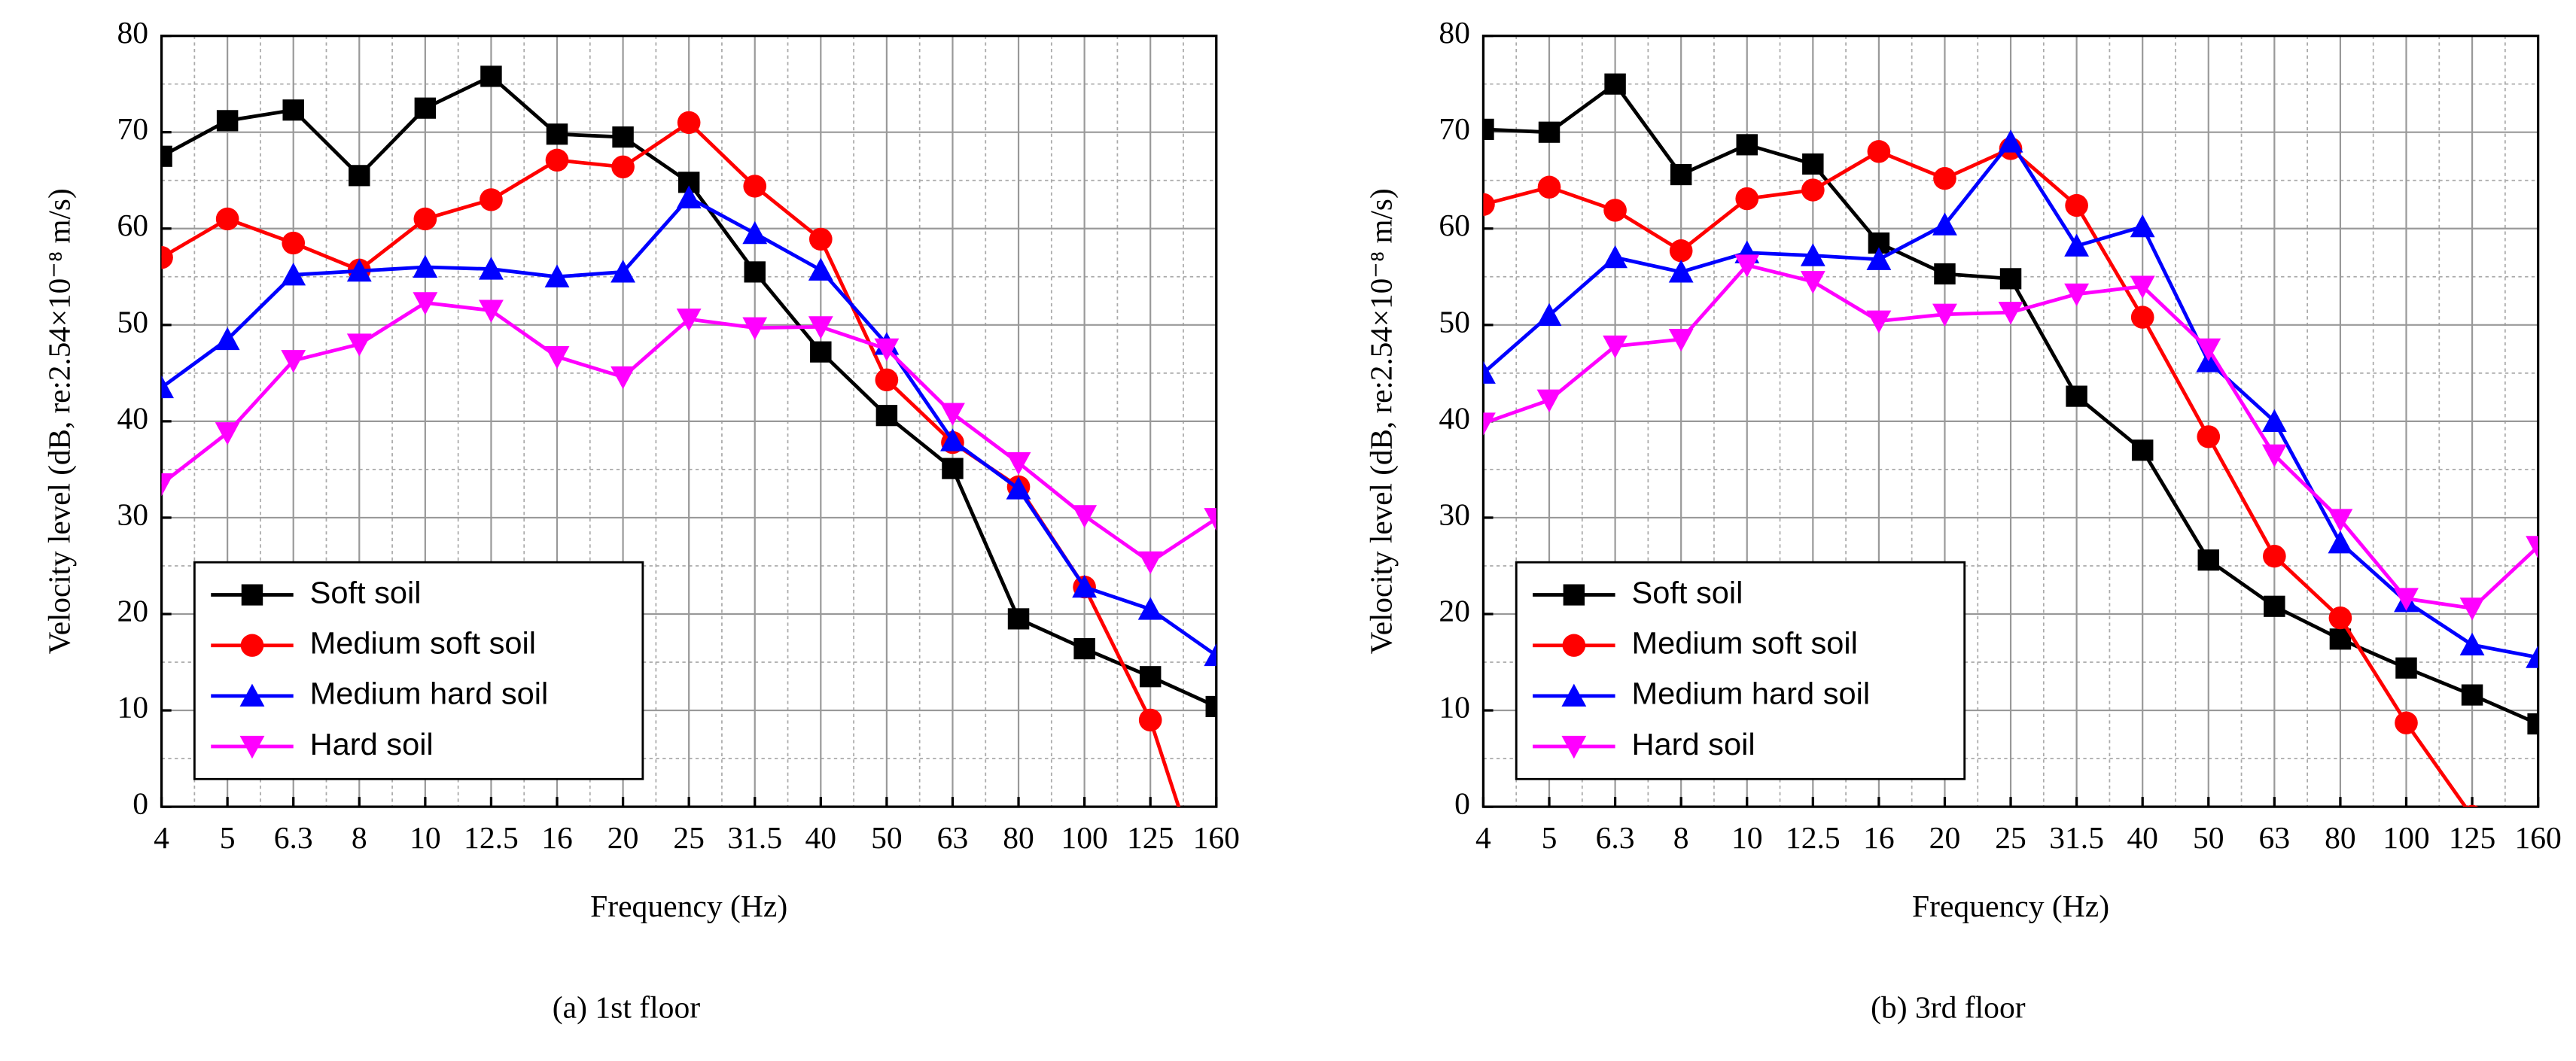 Image resolution: width=2576 pixels, height=1061 pixels. Describe the element at coordinates (360, 837) in the screenshot. I see `x-tick-label: 8` at that location.